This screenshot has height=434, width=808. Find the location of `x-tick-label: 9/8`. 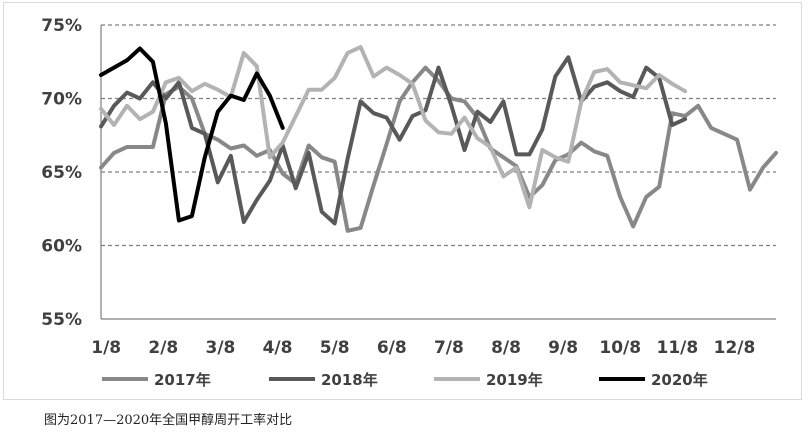

x-tick-label: 9/8 is located at coordinates (563, 348).